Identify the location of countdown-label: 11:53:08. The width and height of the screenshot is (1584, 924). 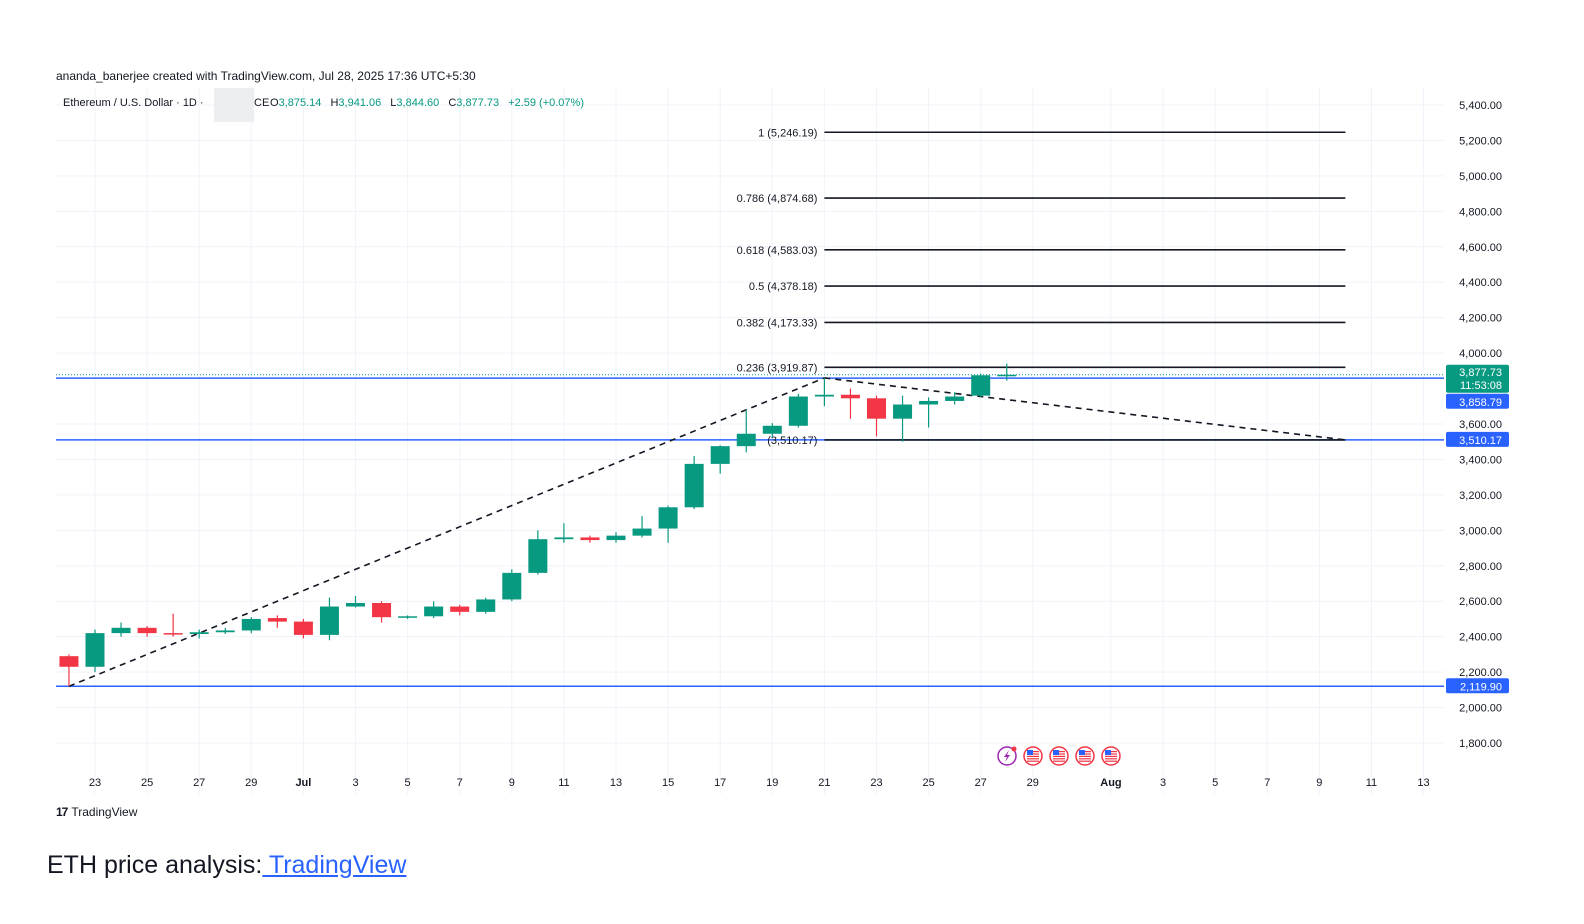
(1481, 386).